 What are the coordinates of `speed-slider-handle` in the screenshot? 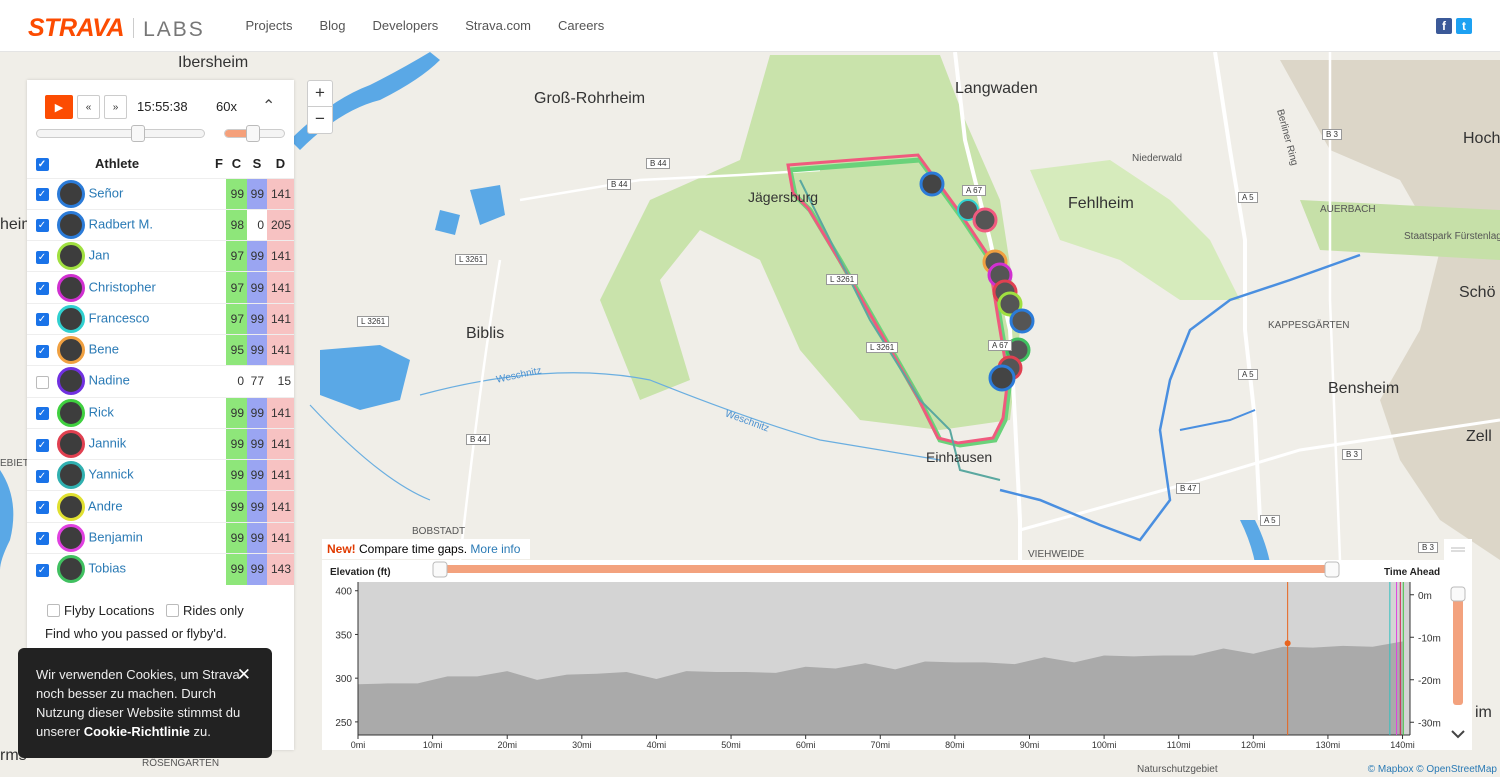 It's located at (253, 133).